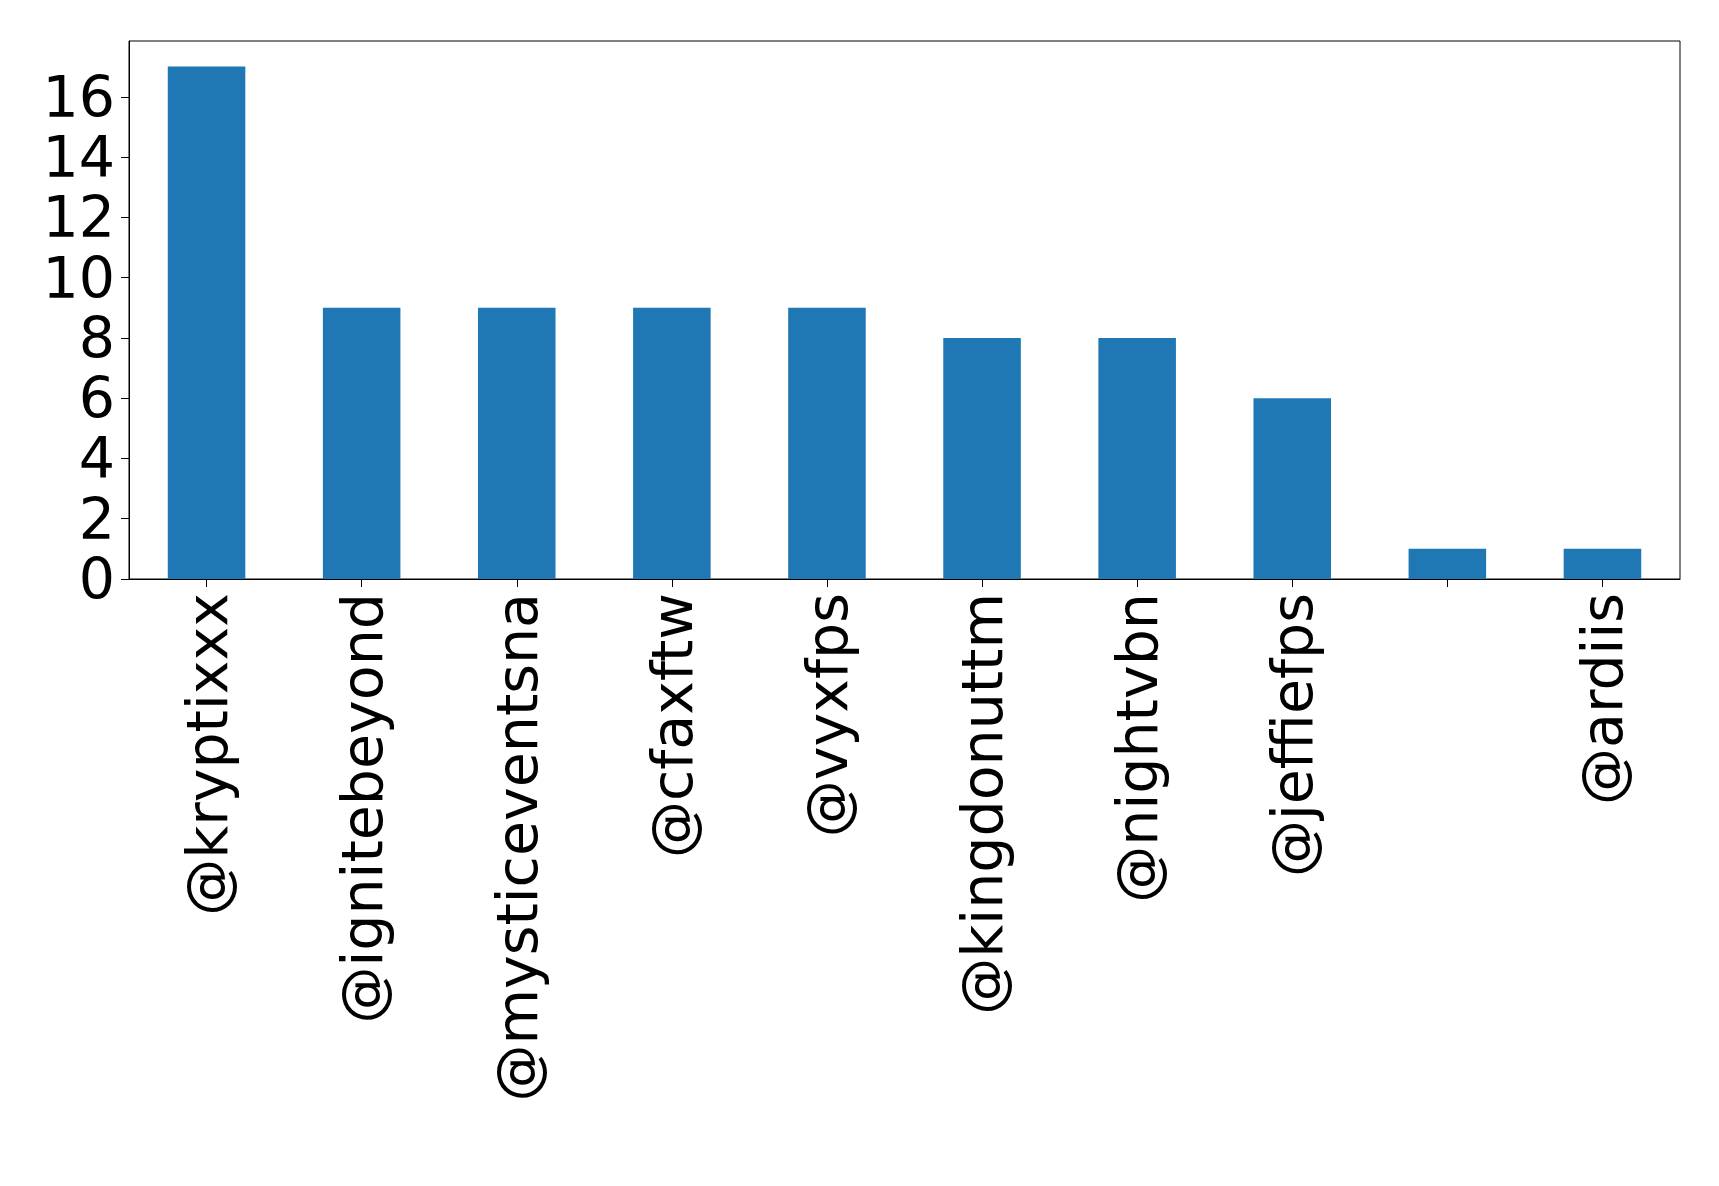 This screenshot has width=1719, height=1186. What do you see at coordinates (826, 715) in the screenshot?
I see `x-tick-label: @vyxfps` at bounding box center [826, 715].